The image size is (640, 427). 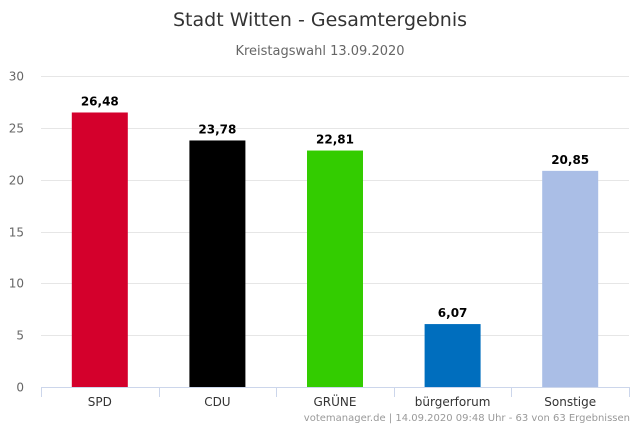 I want to click on x-tick-label: SPD, so click(x=100, y=402).